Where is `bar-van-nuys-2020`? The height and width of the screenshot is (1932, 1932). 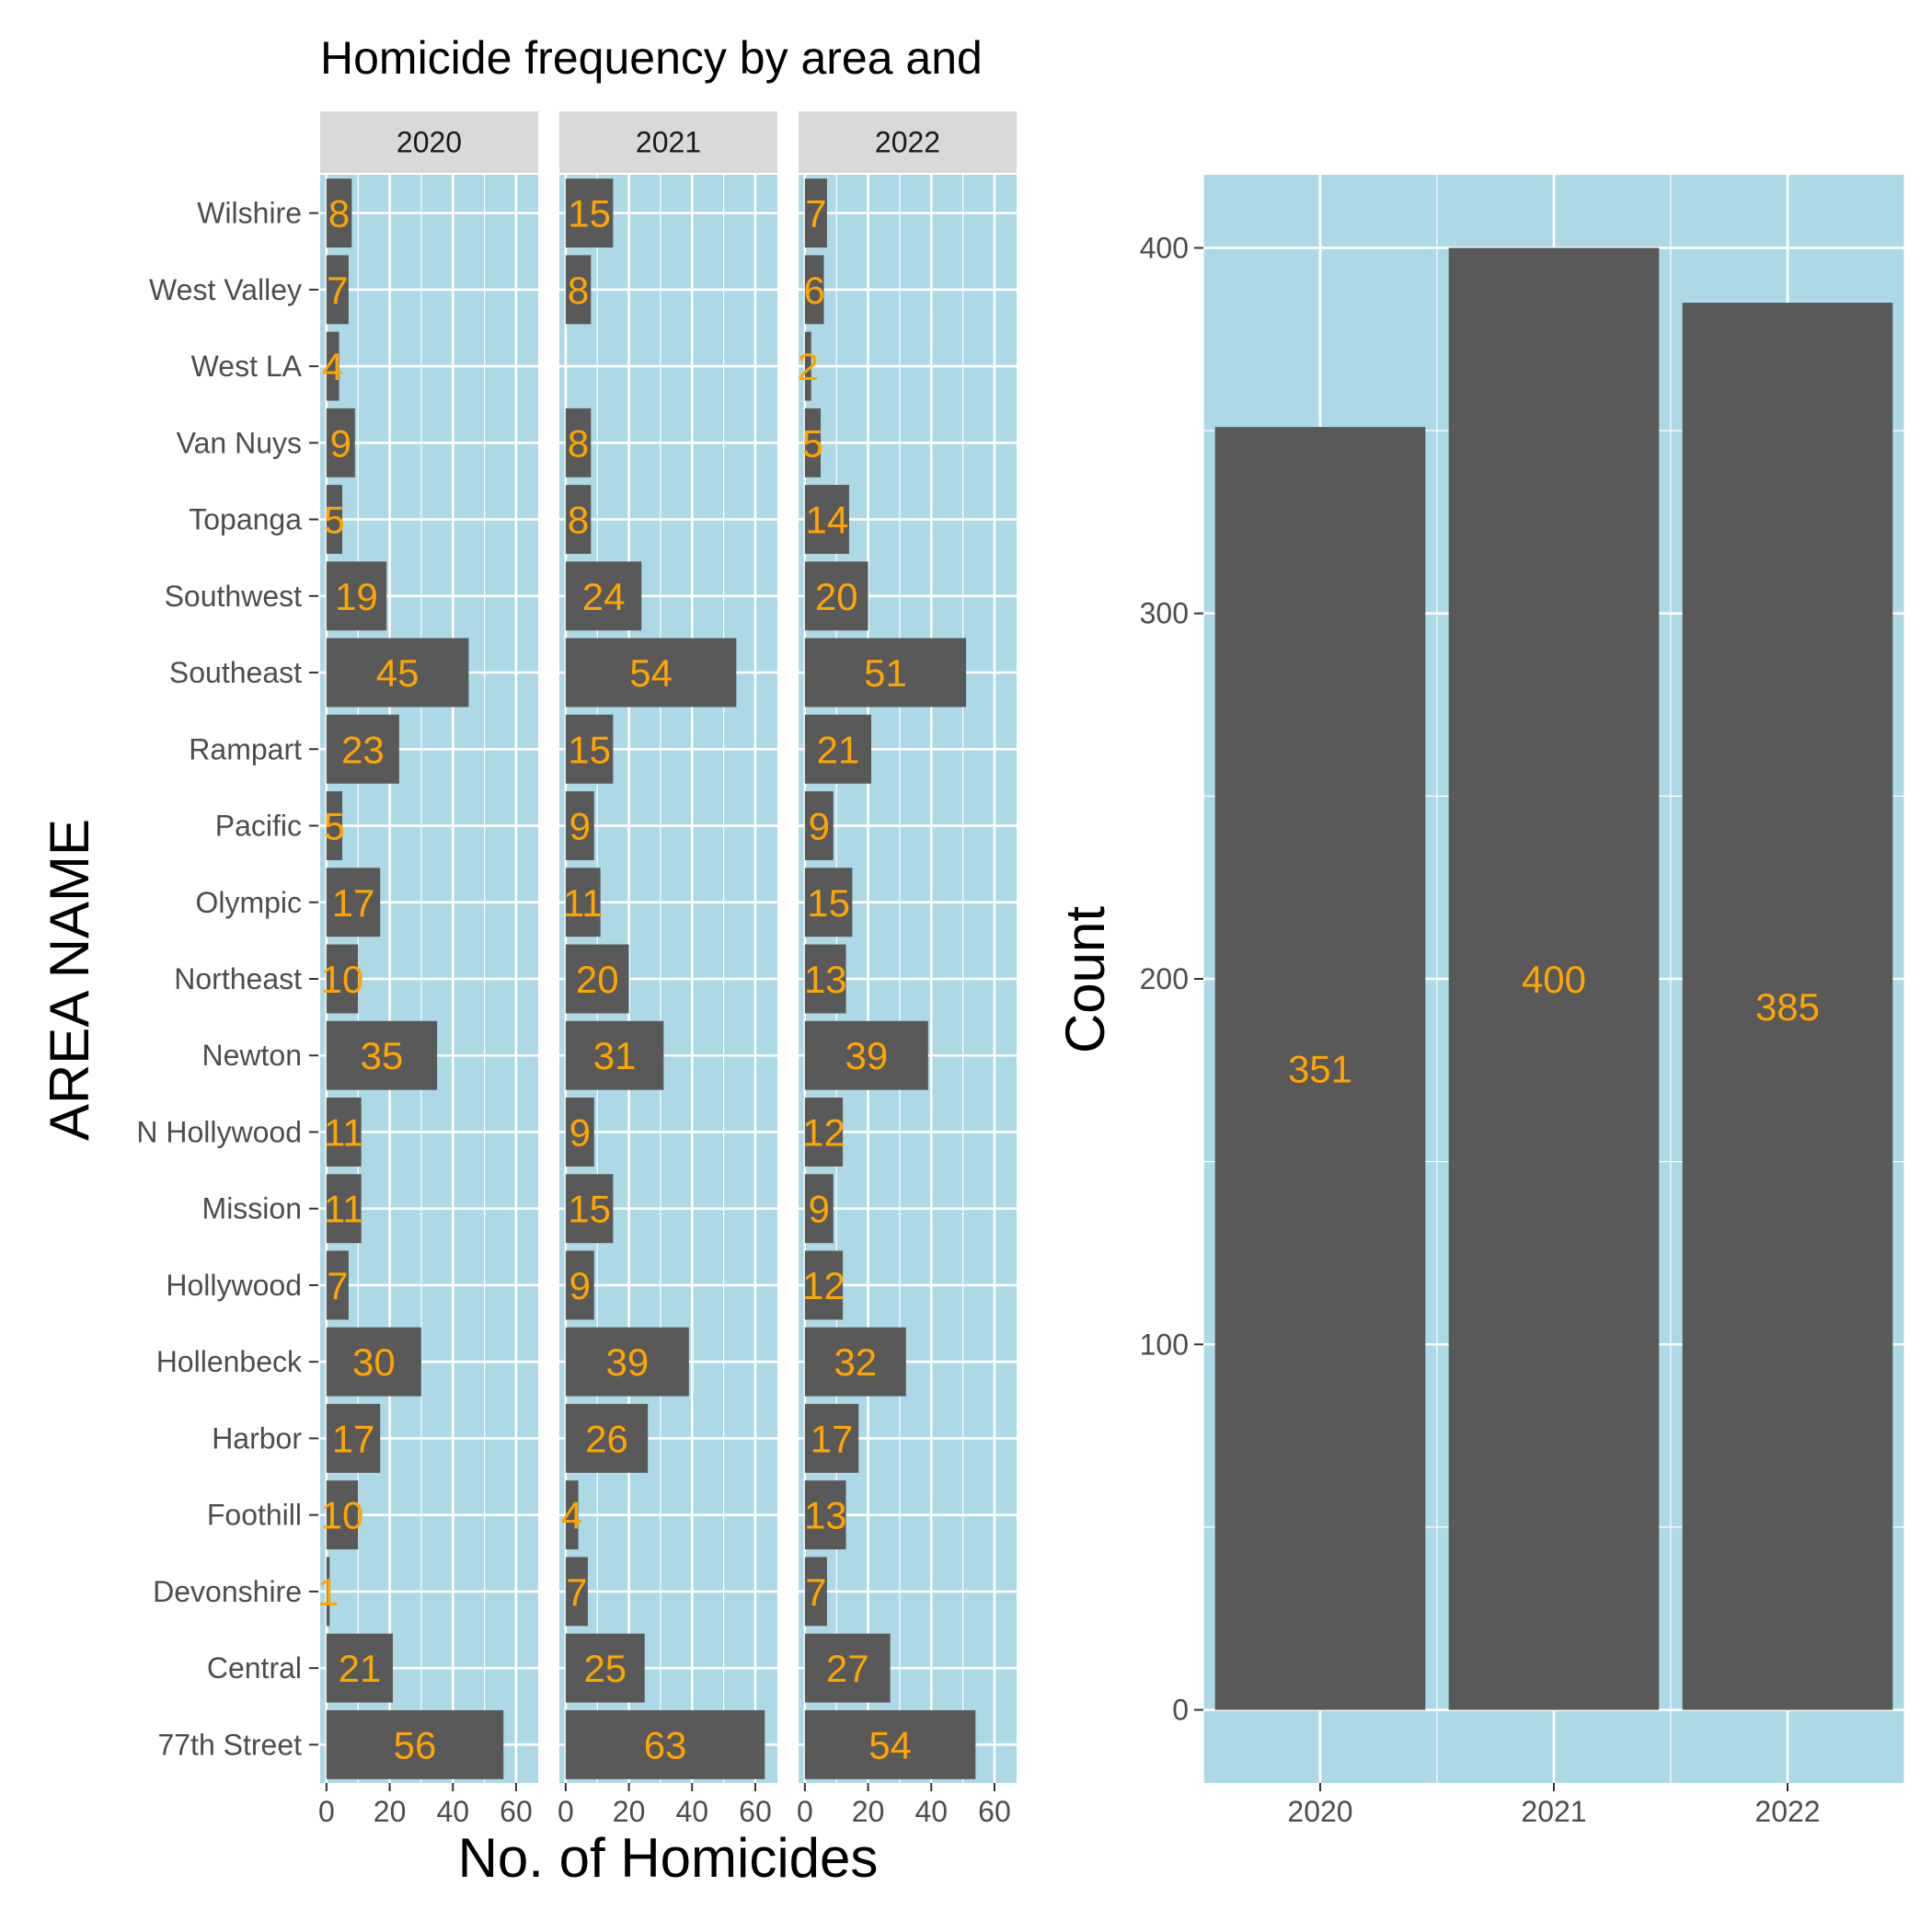
bar-van-nuys-2020 is located at coordinates (340, 442).